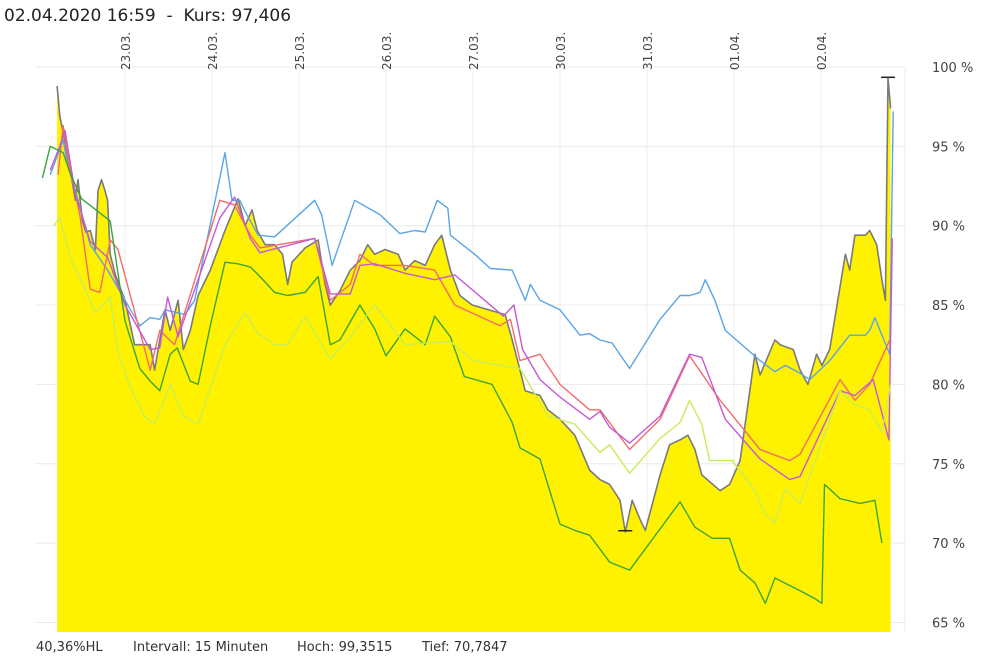  I want to click on y-tick-label: 95 %, so click(948, 147).